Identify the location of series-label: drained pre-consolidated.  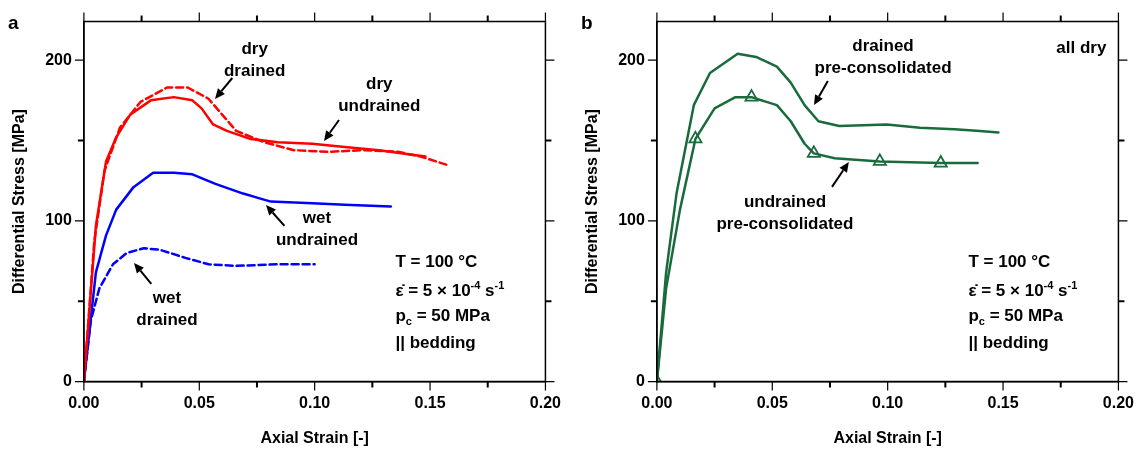
(883, 57).